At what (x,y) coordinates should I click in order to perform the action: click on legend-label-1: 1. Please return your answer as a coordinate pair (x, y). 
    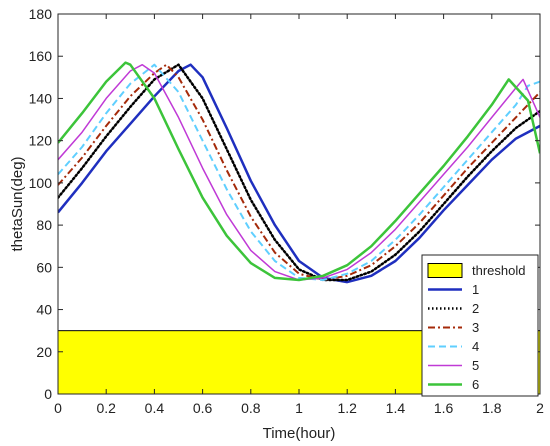
    Looking at the image, I should click on (475, 289).